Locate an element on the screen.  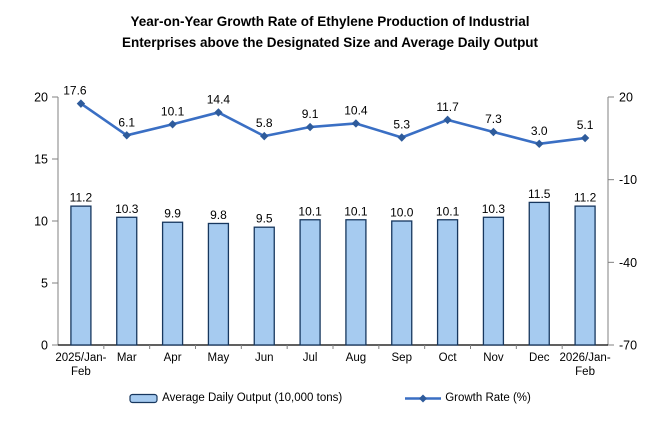
line-value-label: 14.4 is located at coordinates (219, 99).